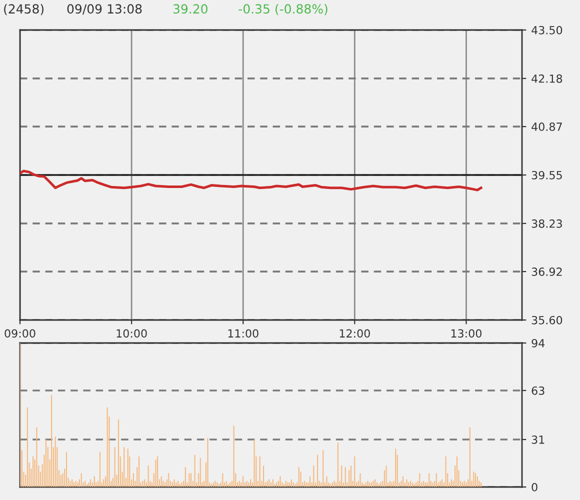 The height and width of the screenshot is (500, 580). Describe the element at coordinates (538, 439) in the screenshot. I see `y-tick-label: 31` at that location.